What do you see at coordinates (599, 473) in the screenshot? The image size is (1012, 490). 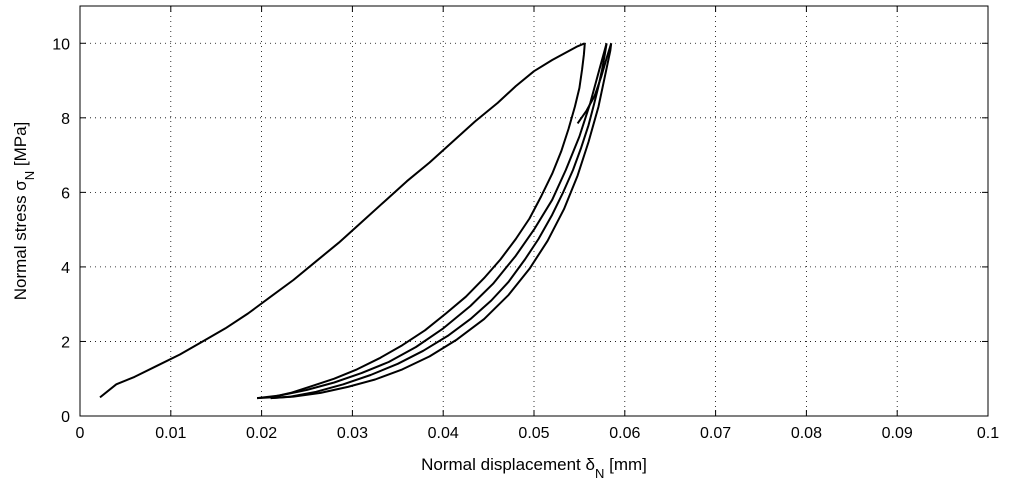 I see `x-axis-label-sub: N` at bounding box center [599, 473].